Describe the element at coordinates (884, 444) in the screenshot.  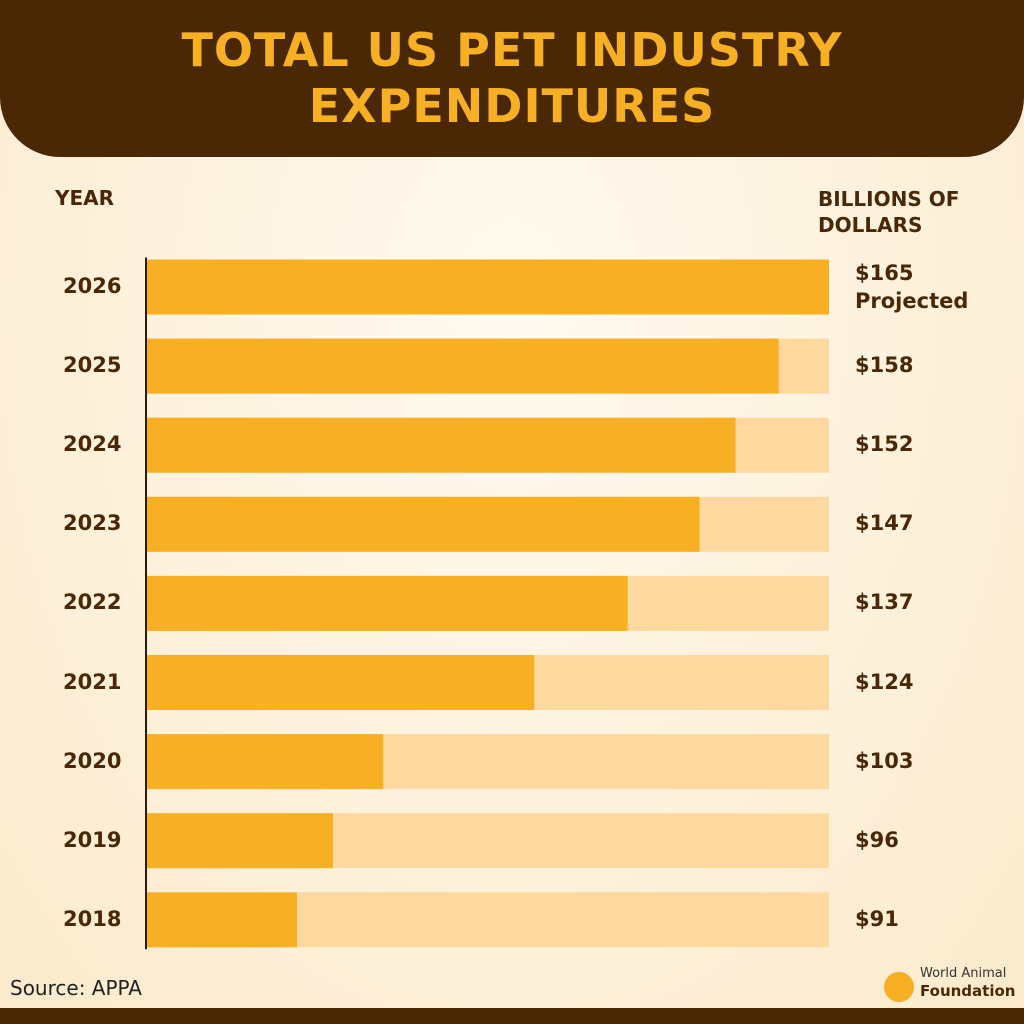
I see `value-label: $152` at that location.